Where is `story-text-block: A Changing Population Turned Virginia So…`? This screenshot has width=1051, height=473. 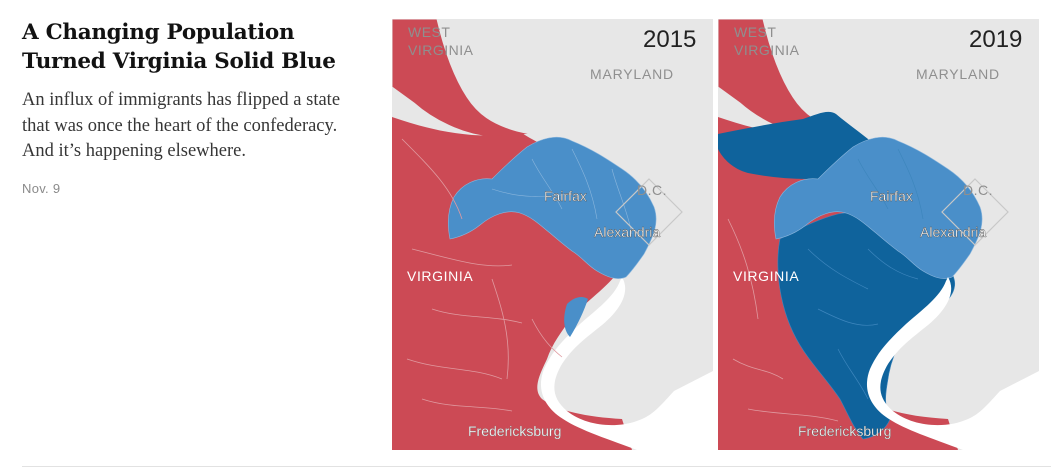 story-text-block: A Changing Population Turned Virginia So… is located at coordinates (194, 107).